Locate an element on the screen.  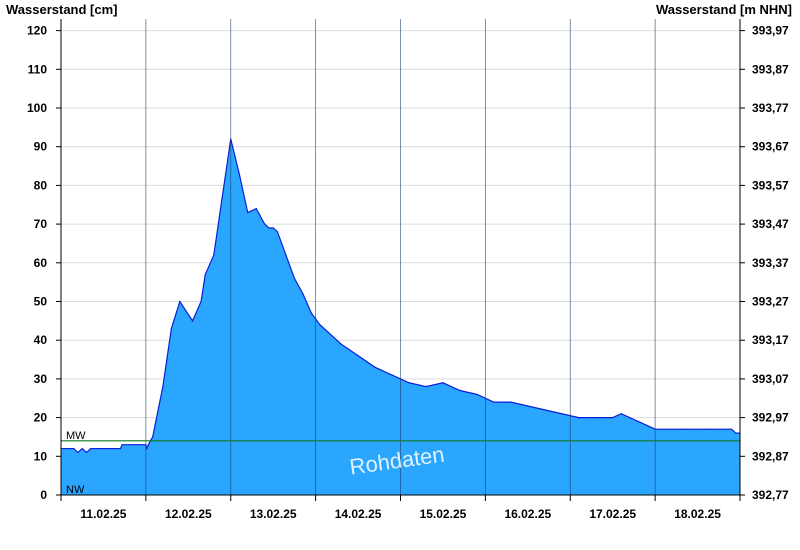
y-left-tick-label: 110 is located at coordinates (38, 69).